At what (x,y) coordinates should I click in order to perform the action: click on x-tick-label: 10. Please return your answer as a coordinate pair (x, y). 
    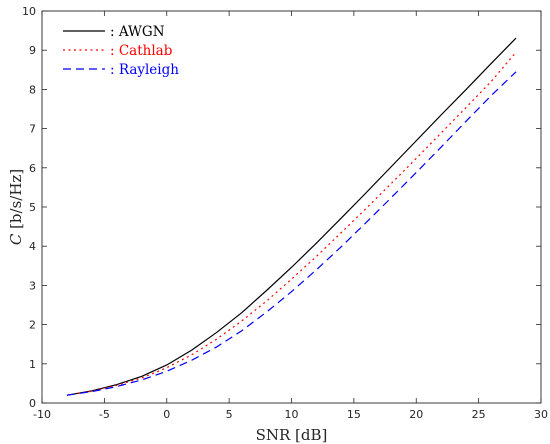
    Looking at the image, I should click on (292, 414).